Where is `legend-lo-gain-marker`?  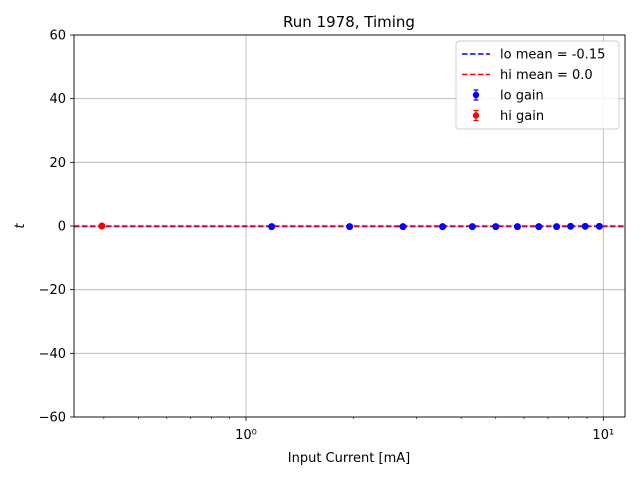
legend-lo-gain-marker is located at coordinates (476, 95).